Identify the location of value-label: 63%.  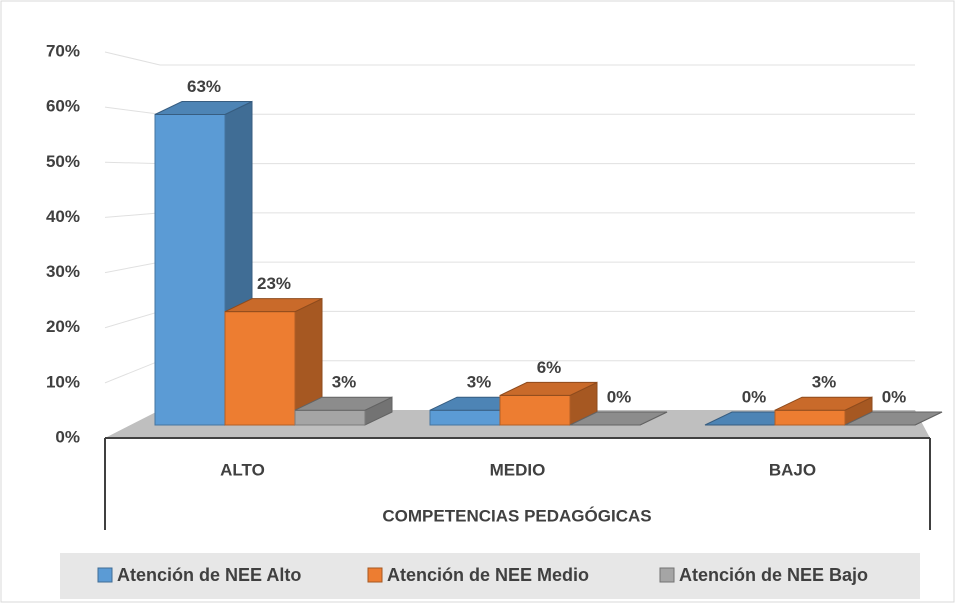
(204, 86).